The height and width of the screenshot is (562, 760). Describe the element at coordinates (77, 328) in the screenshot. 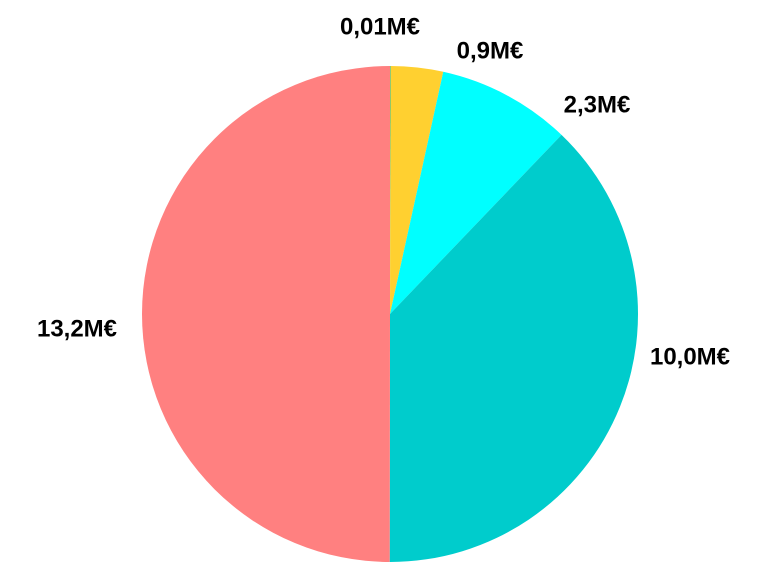

I see `slice-label: 13,2M€` at that location.